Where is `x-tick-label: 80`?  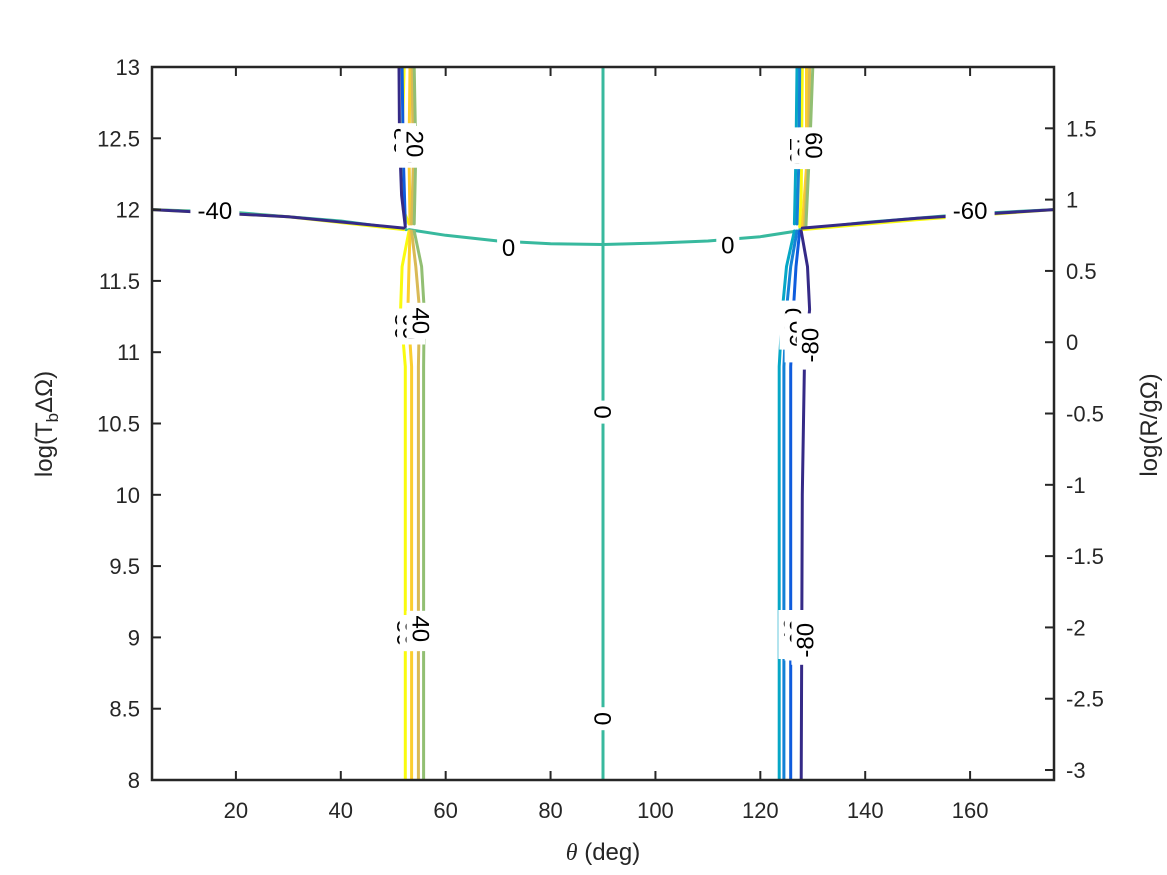
x-tick-label: 80 is located at coordinates (550, 810).